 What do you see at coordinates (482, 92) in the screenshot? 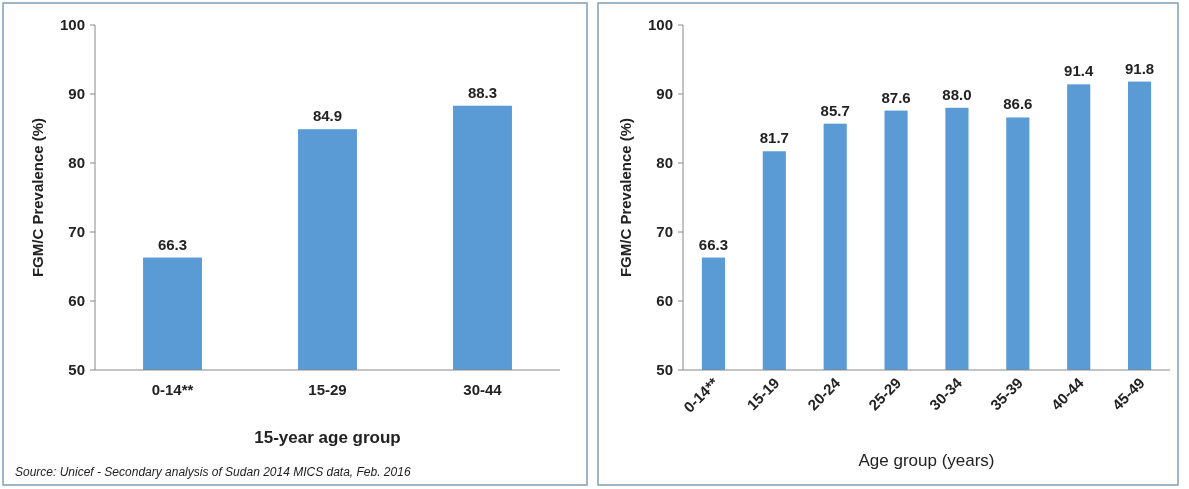
I see `data-label: 88.3` at bounding box center [482, 92].